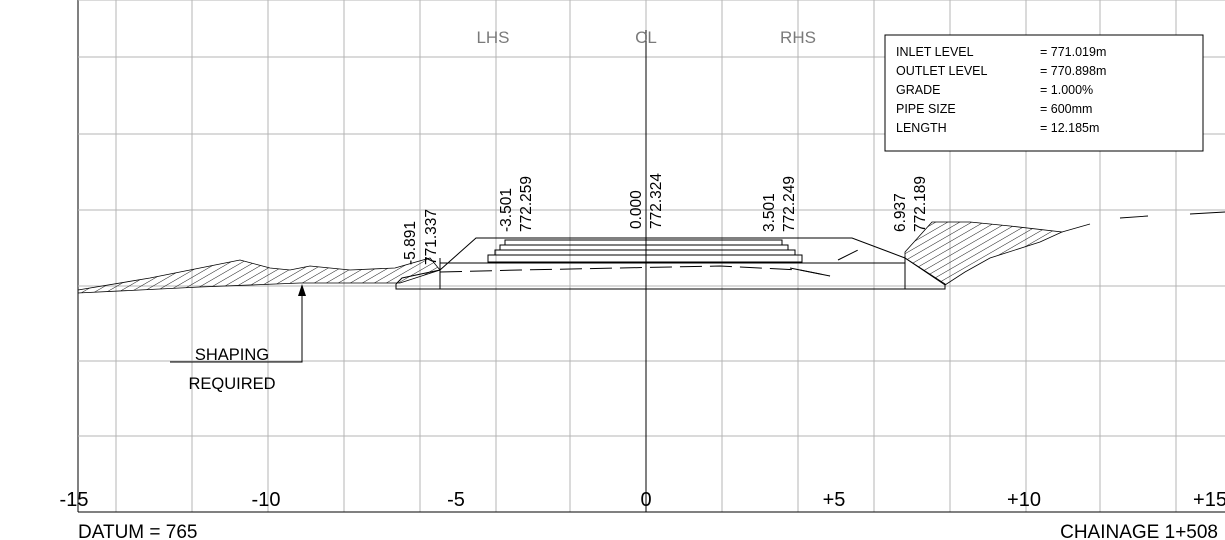  What do you see at coordinates (769, 212) in the screenshot?
I see `offset-label-4: 3.501` at bounding box center [769, 212].